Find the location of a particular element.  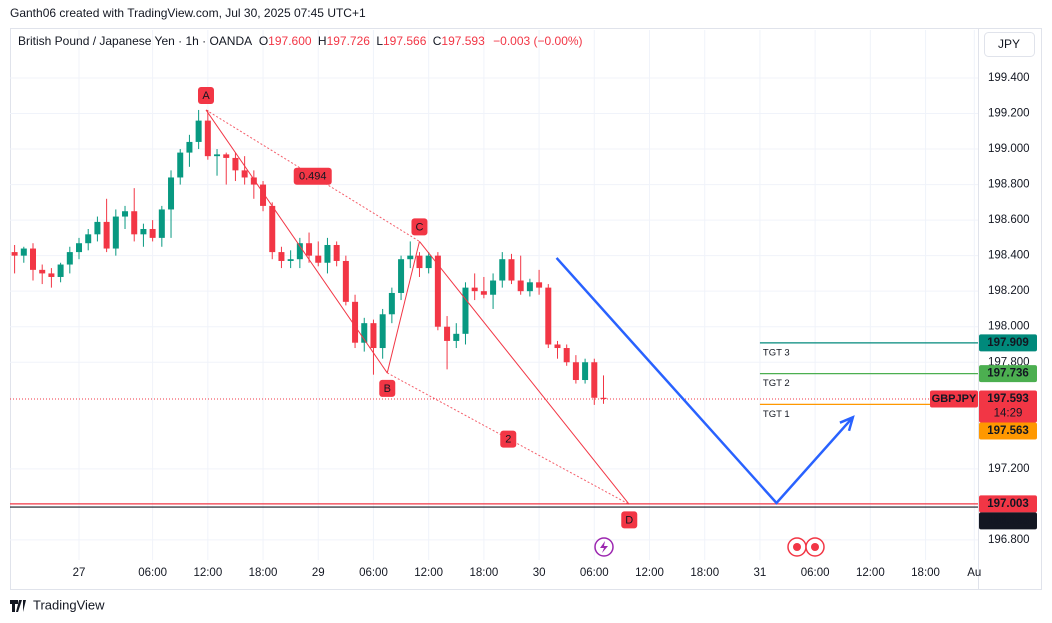

ohlc-label: L is located at coordinates (379, 41).